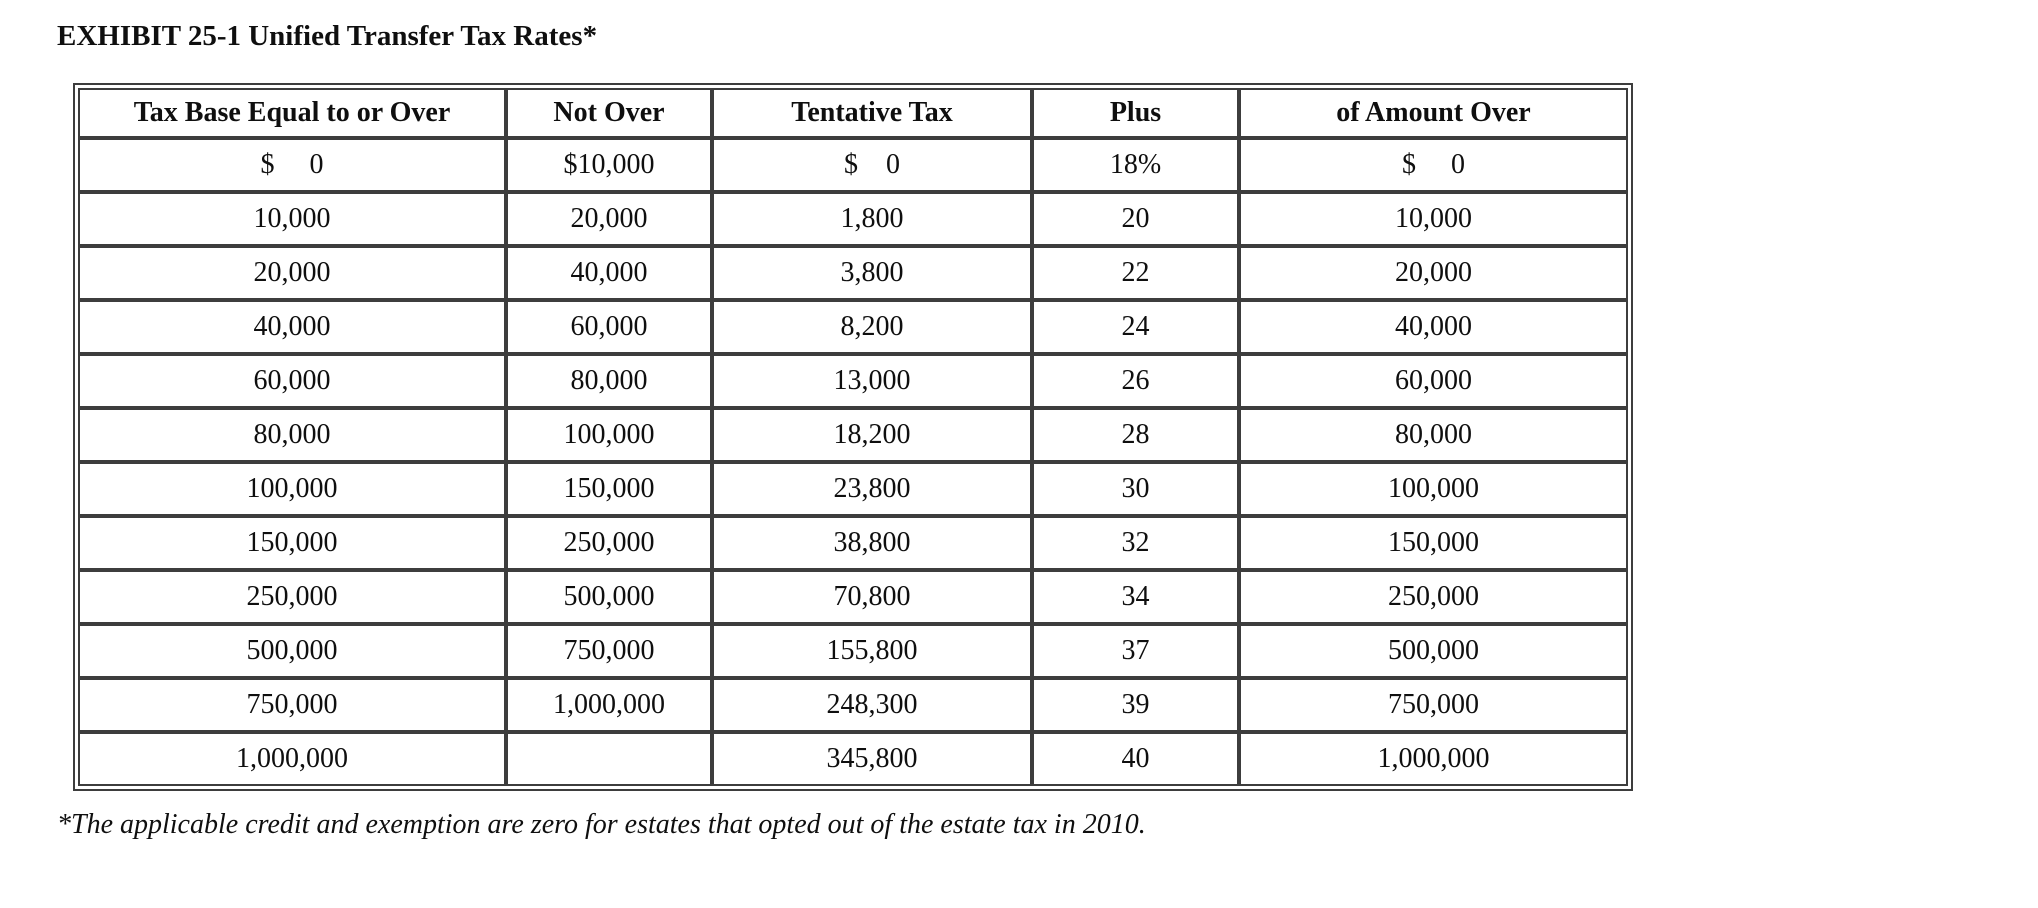 Image resolution: width=2038 pixels, height=908 pixels. Describe the element at coordinates (1135, 705) in the screenshot. I see `table-cell: 39` at that location.